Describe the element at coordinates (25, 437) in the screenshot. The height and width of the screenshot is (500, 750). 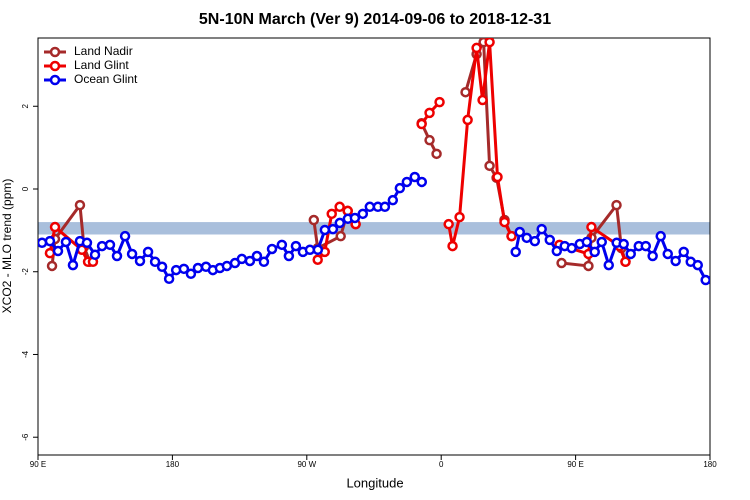
I see `y-tick-label: -6` at that location.